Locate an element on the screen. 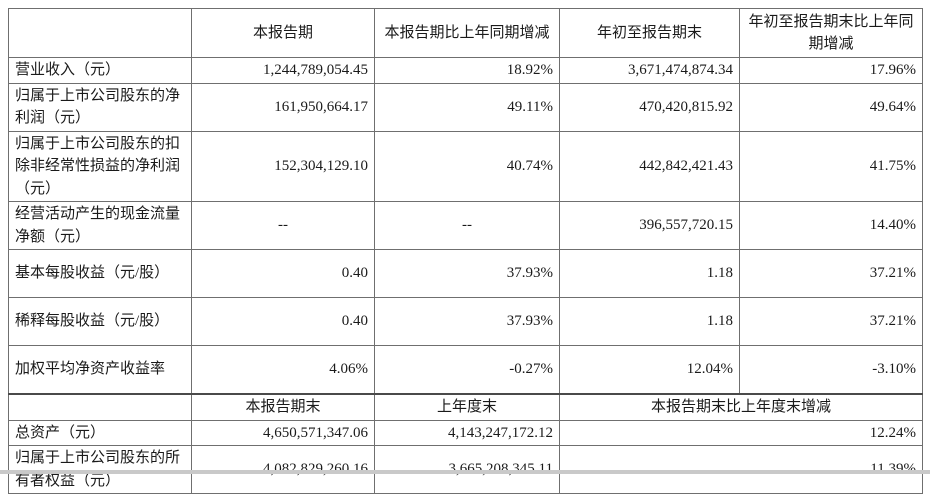 The width and height of the screenshot is (930, 494). header-current-period: 本报告期 is located at coordinates (283, 33).